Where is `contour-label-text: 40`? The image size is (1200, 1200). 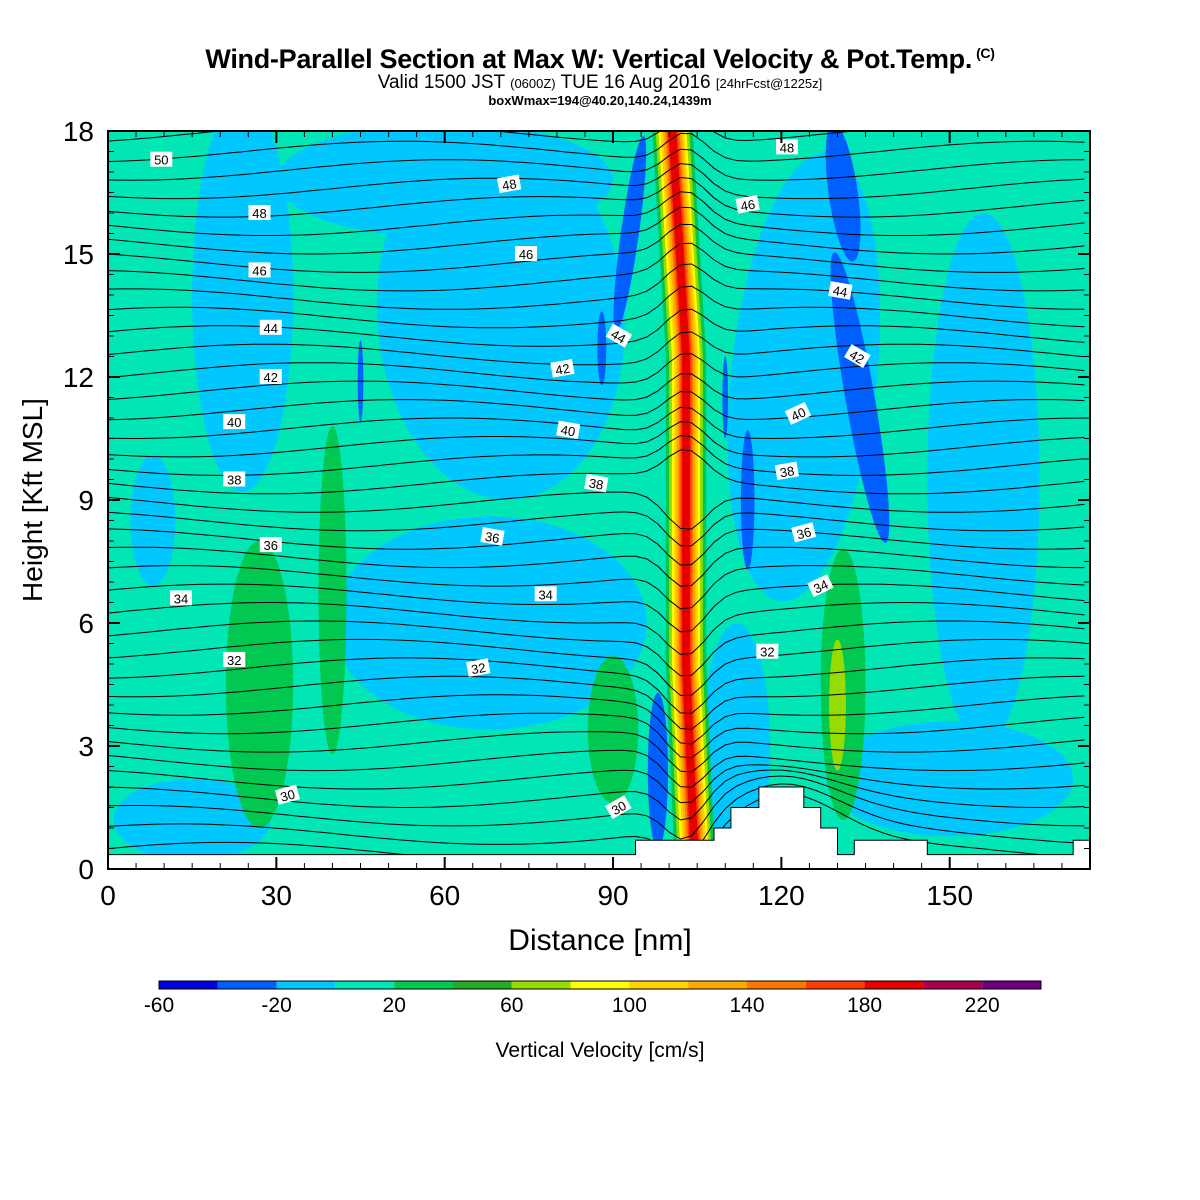 contour-label-text: 40 is located at coordinates (798, 414).